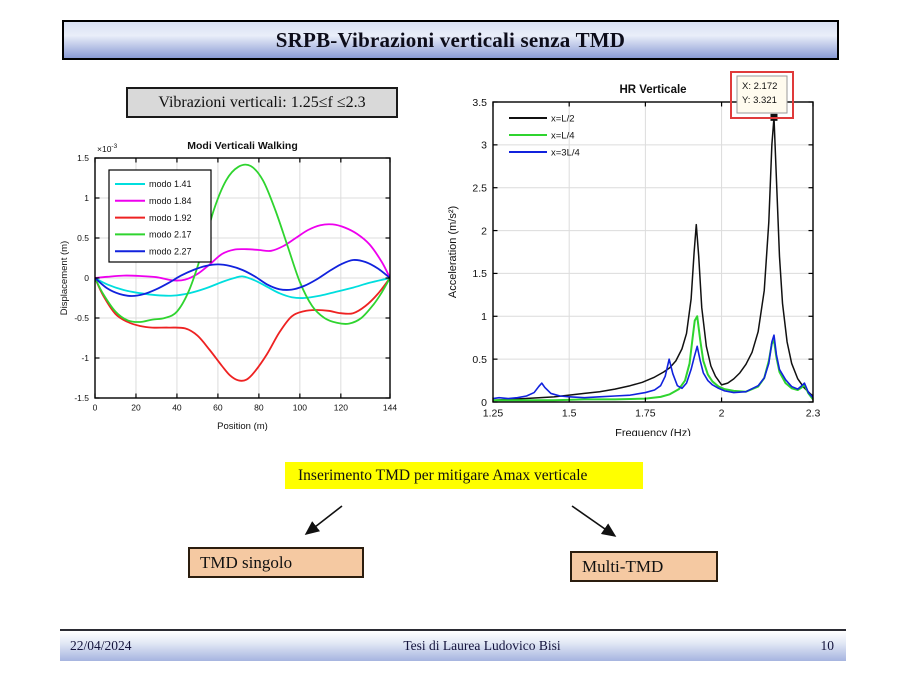 Image resolution: width=900 pixels, height=674 pixels. What do you see at coordinates (594, 521) in the screenshot?
I see `arrow-to-multi-tmd` at bounding box center [594, 521].